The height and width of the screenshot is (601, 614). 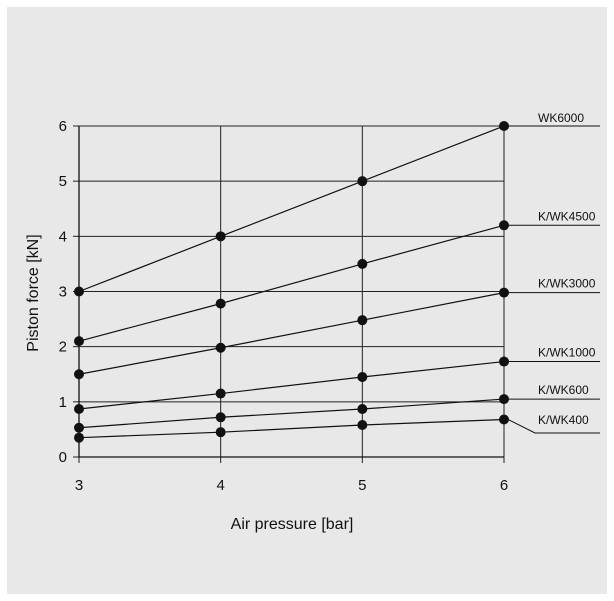 I want to click on series-k-wk400, so click(x=291, y=428).